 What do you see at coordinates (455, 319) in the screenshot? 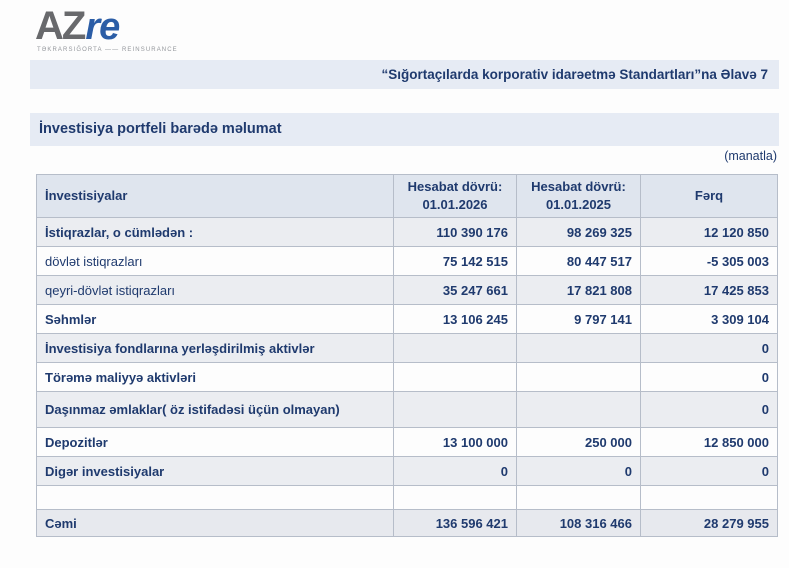
I see `value-2026: 13 106 245` at bounding box center [455, 319].